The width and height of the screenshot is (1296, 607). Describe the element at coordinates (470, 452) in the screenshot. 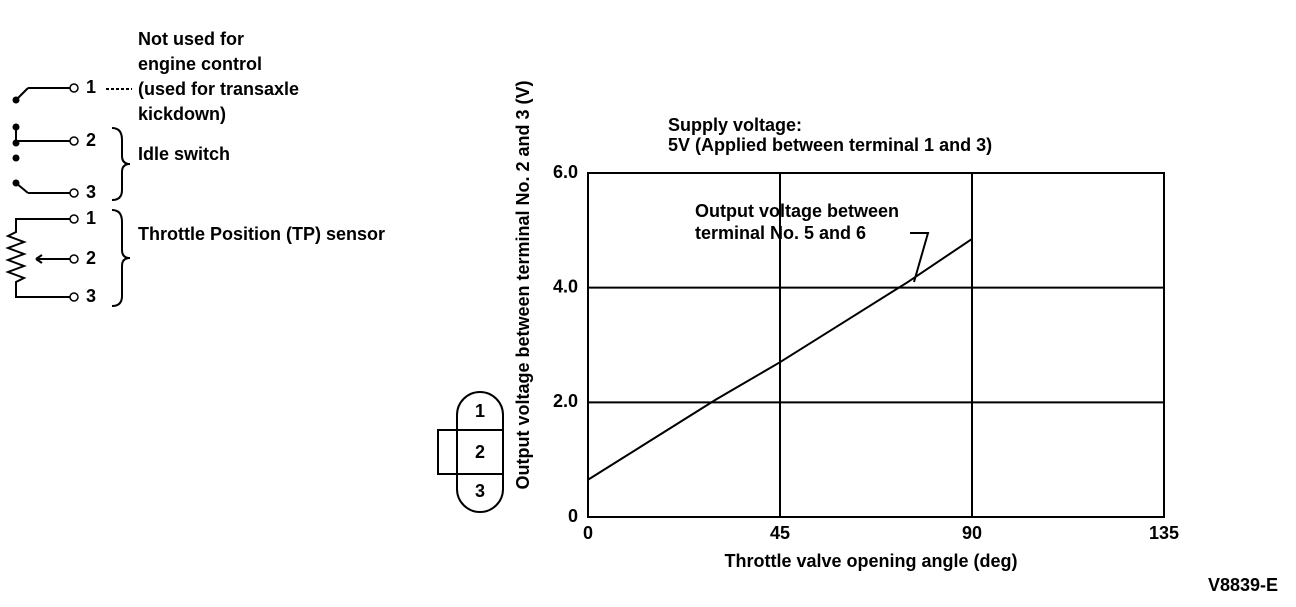

I see `connector-symbol` at that location.